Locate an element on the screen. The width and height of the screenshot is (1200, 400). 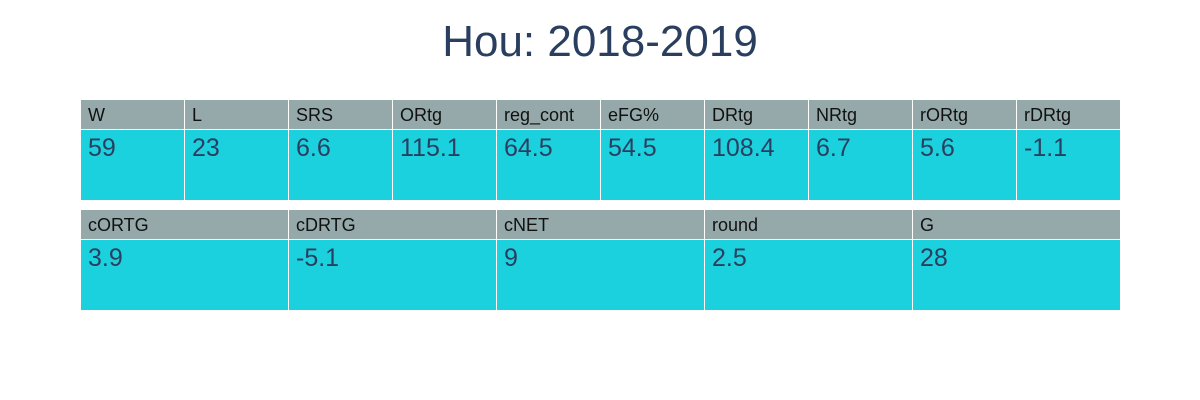
column-header: reg_cont is located at coordinates (548, 115).